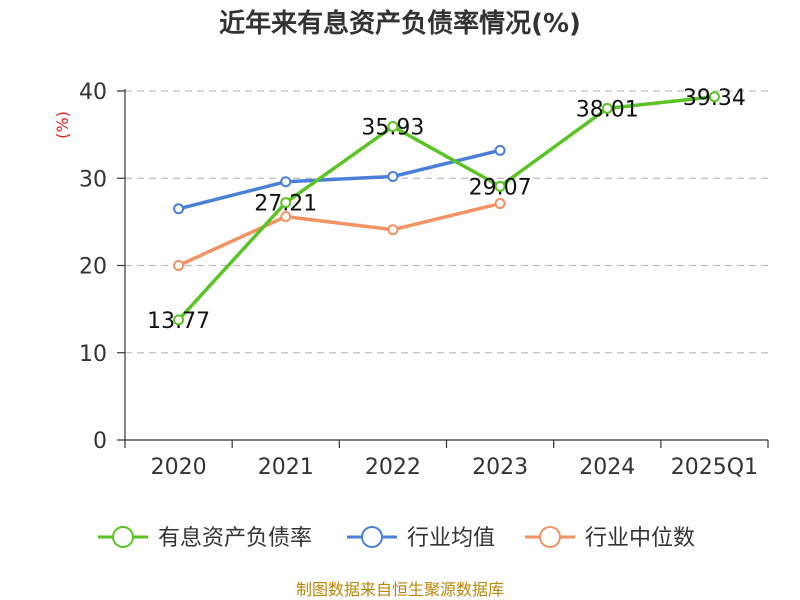  Describe the element at coordinates (235, 538) in the screenshot. I see `legend-label: 有息资产负债率` at that location.